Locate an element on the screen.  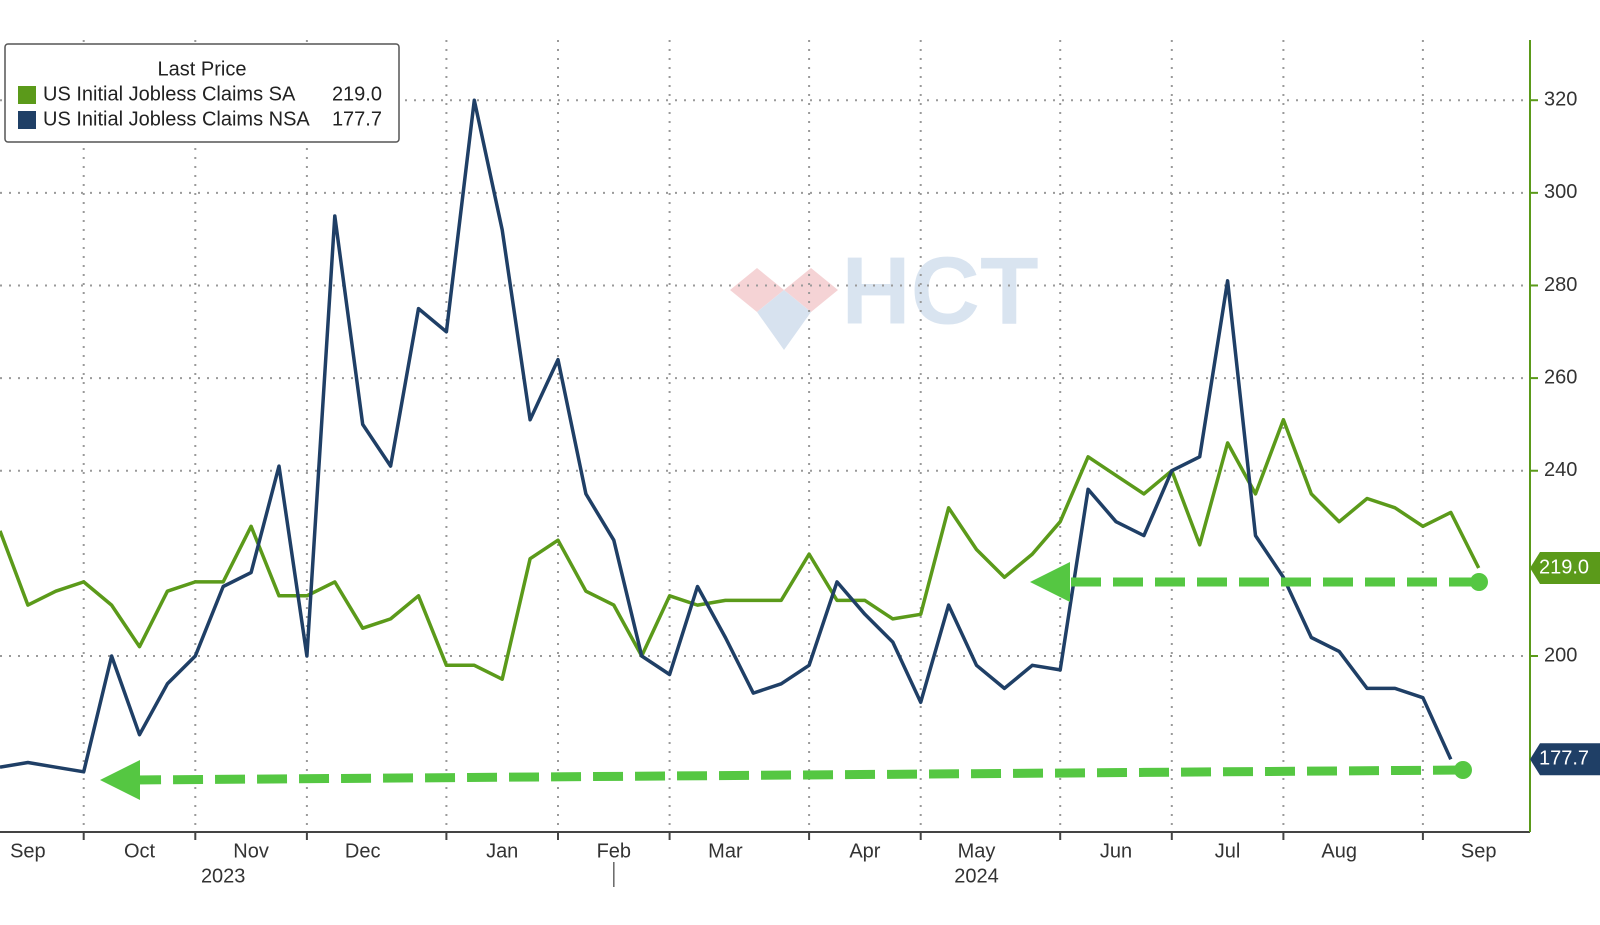
watermark-logo is located at coordinates (784, 309).